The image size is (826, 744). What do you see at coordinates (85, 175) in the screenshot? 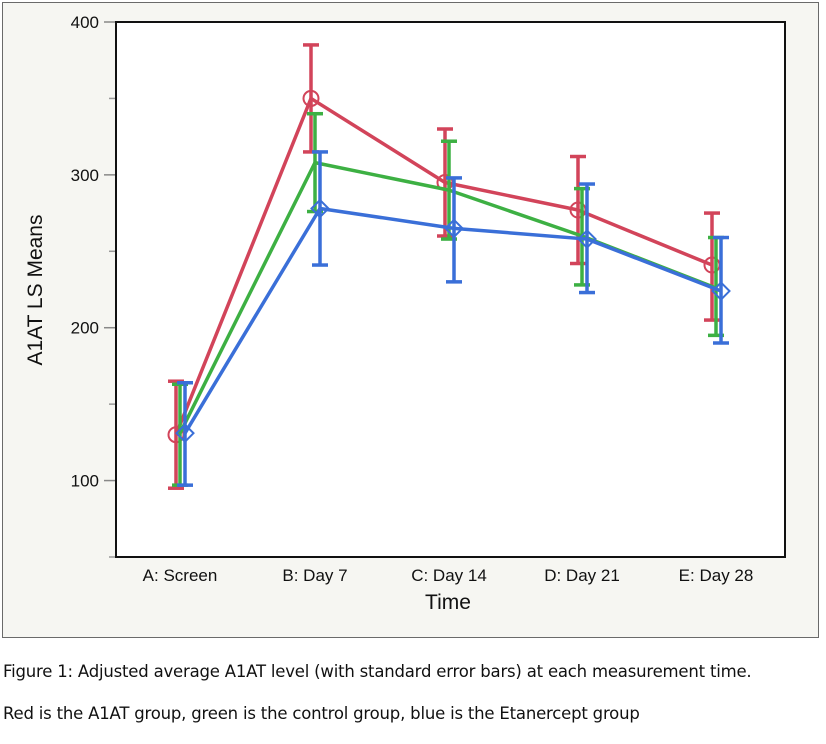
I see `y-tick-label: 300` at bounding box center [85, 175].